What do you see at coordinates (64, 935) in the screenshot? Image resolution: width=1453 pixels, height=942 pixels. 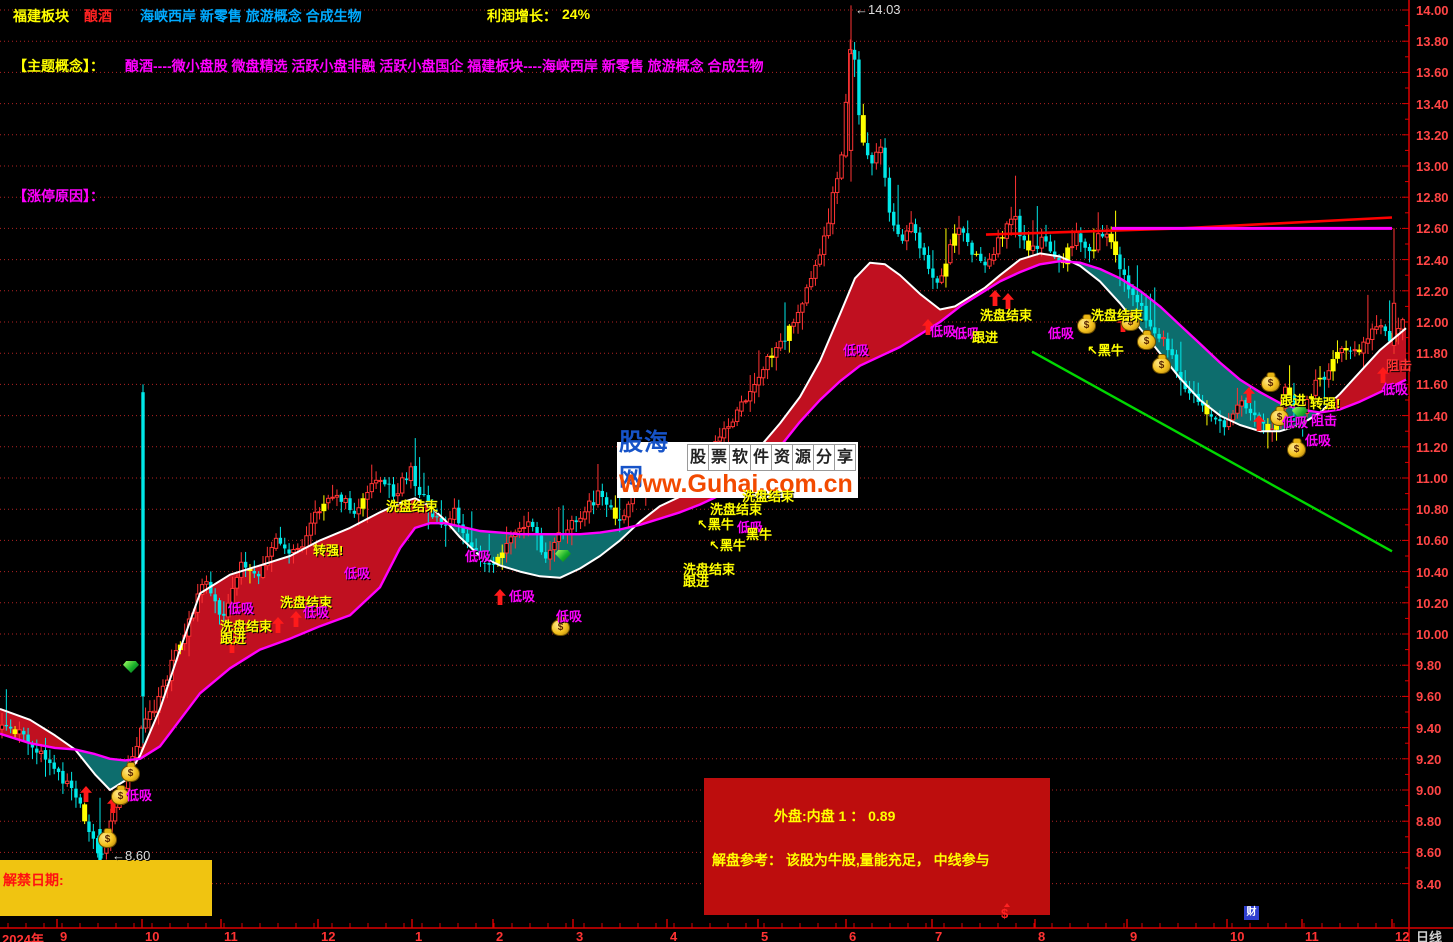 I see `month-tick-label: 9` at bounding box center [64, 935].